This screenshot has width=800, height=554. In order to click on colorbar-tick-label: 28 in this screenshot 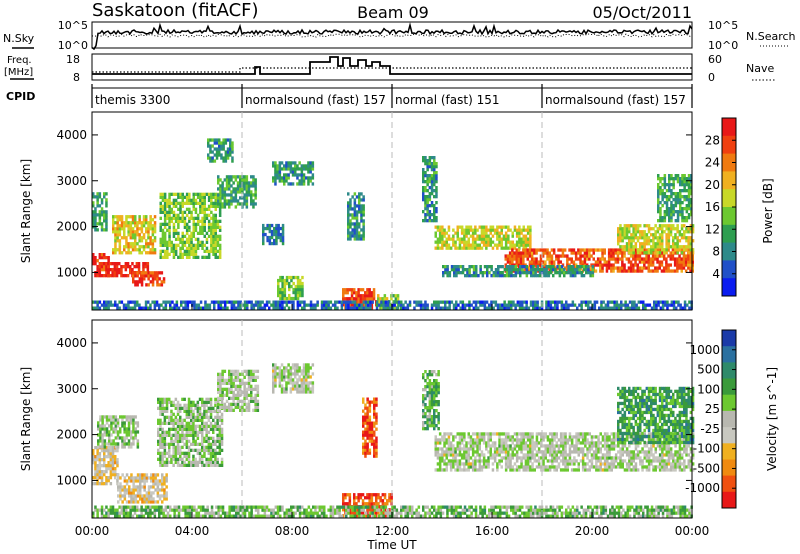, I will do `click(712, 140)`.